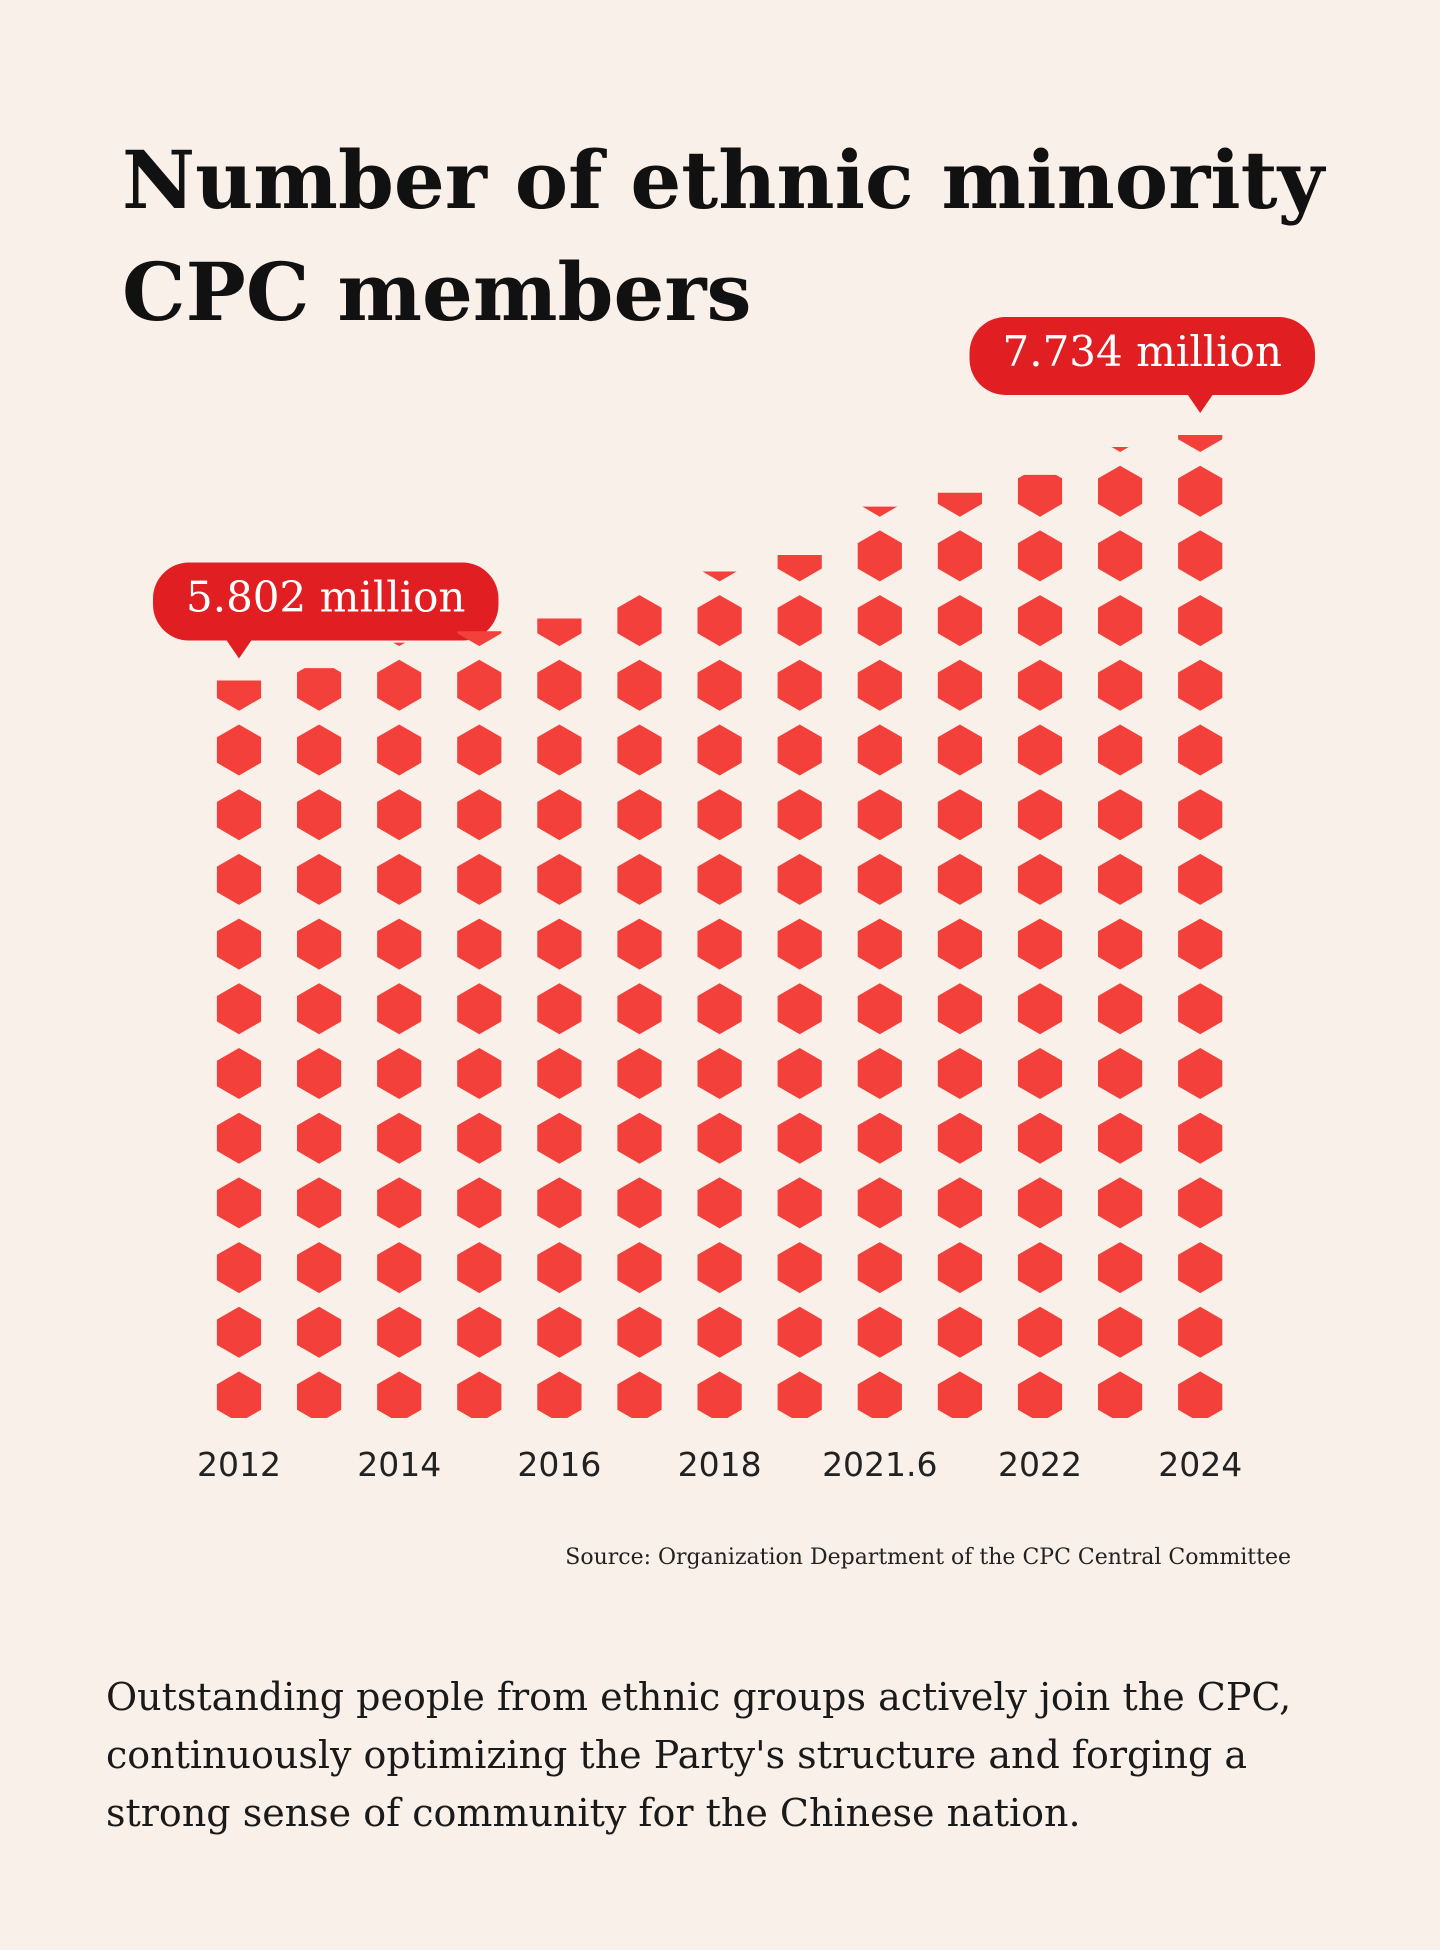 The height and width of the screenshot is (1950, 1440). What do you see at coordinates (399, 1464) in the screenshot?
I see `x-tick-label: 2014` at bounding box center [399, 1464].